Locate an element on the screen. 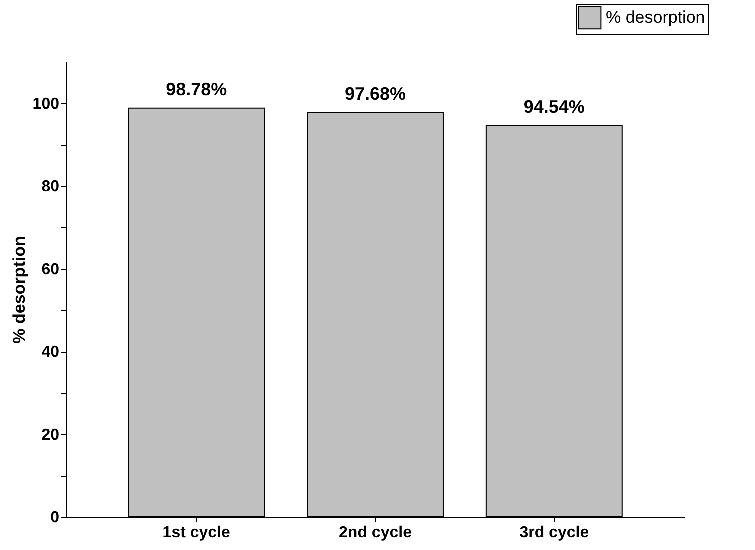 The image size is (755, 550). x-tick-label: 1st cycle is located at coordinates (196, 533).